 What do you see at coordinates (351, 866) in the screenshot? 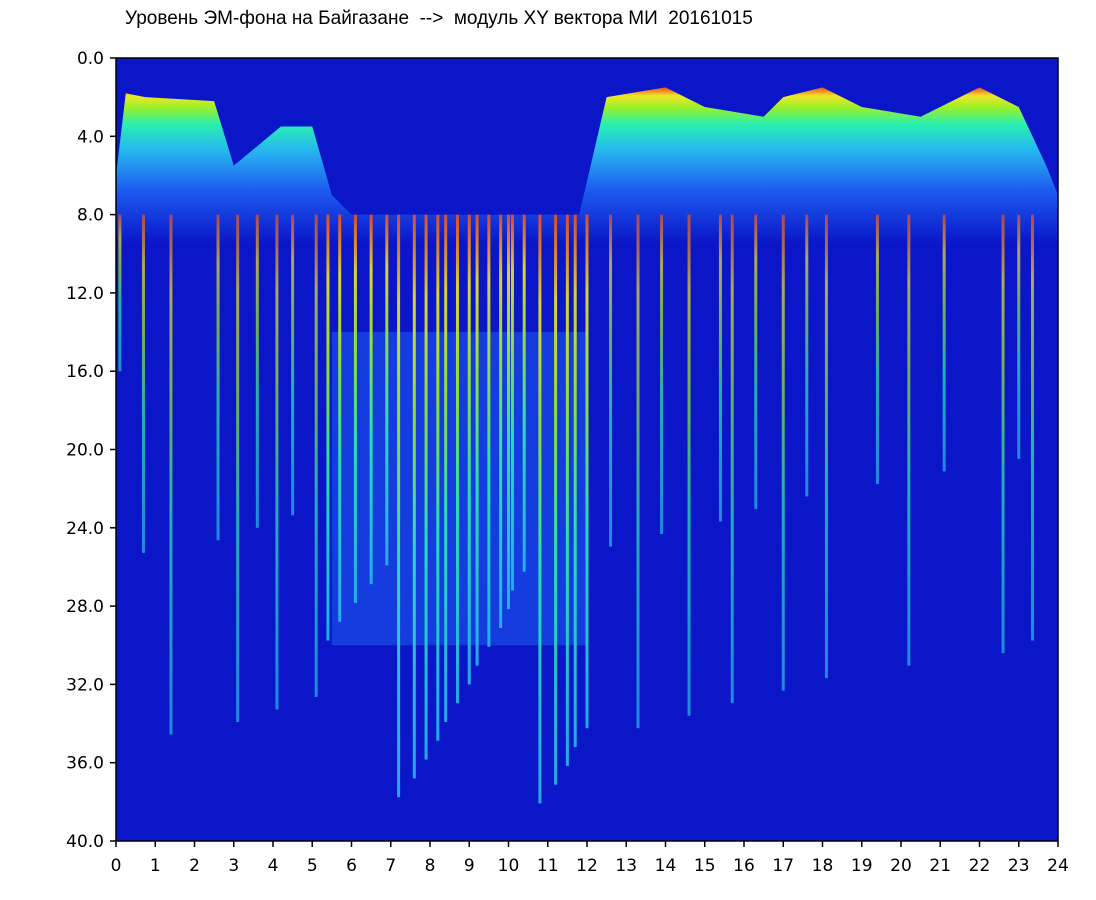
I see `x-tick-label: 6` at bounding box center [351, 866].